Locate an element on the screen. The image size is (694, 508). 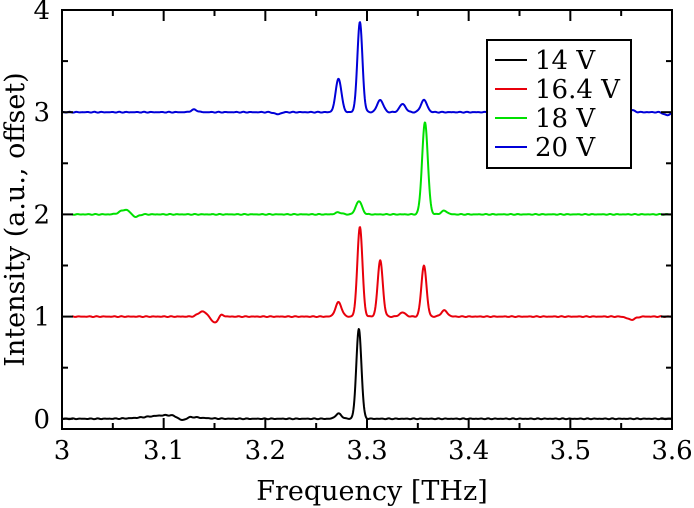
x-tick-label: 3.3 is located at coordinates (366, 451).